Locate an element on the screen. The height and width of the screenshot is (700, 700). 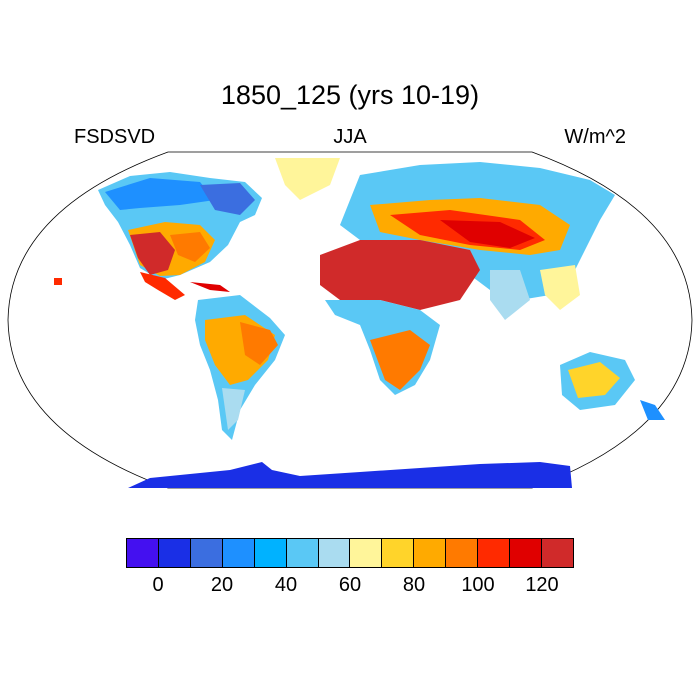
colorbar-tick-80: 80 is located at coordinates (414, 585).